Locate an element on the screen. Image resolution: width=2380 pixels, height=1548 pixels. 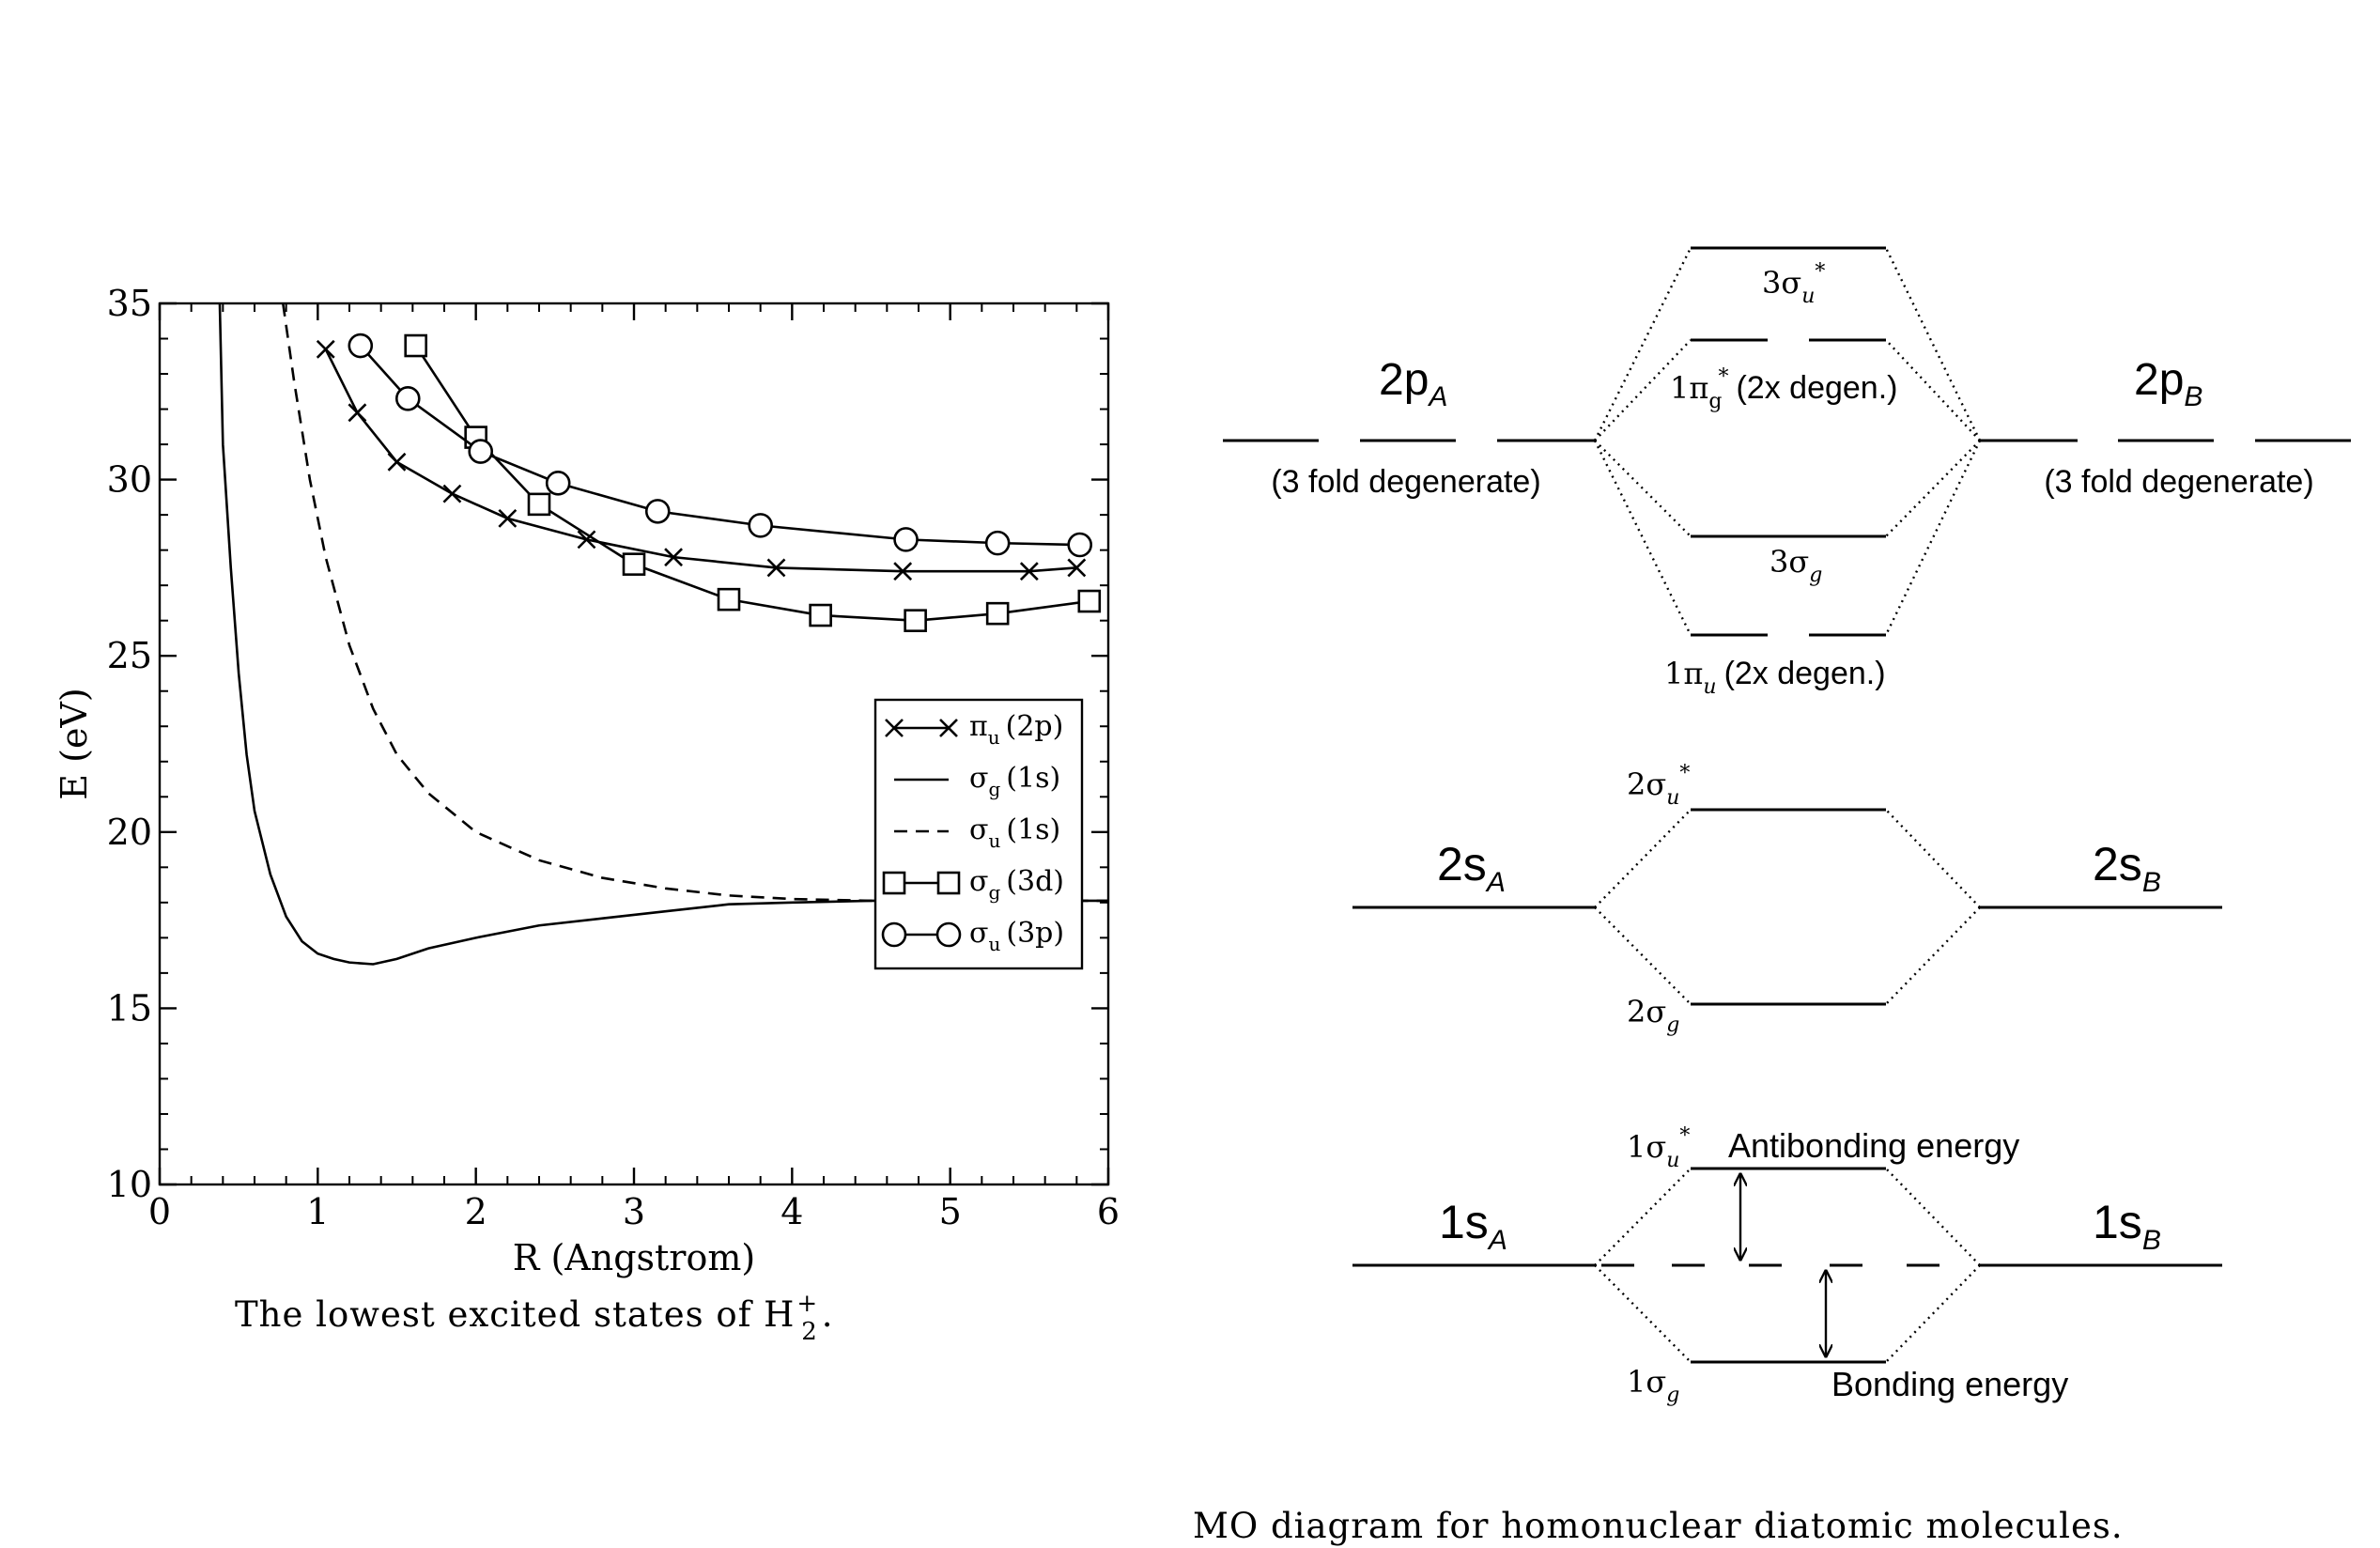
series-pi-u-2p is located at coordinates (701, 460).